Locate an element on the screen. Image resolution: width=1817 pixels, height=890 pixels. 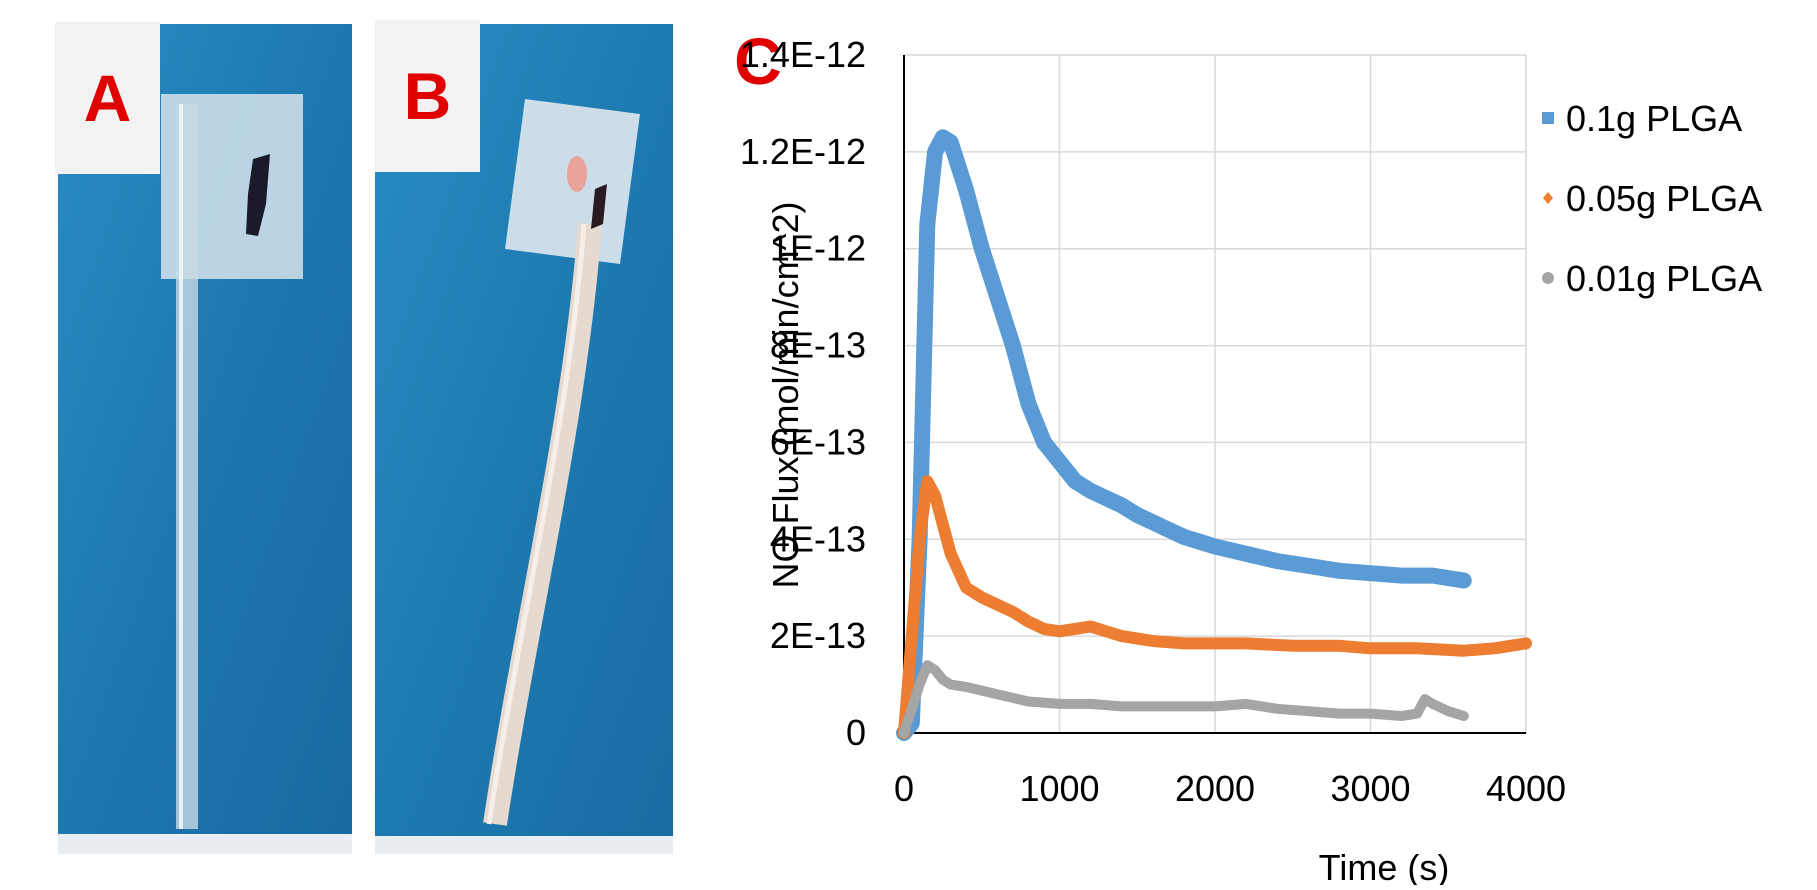
x-tick-label: 3000 is located at coordinates (1370, 788).